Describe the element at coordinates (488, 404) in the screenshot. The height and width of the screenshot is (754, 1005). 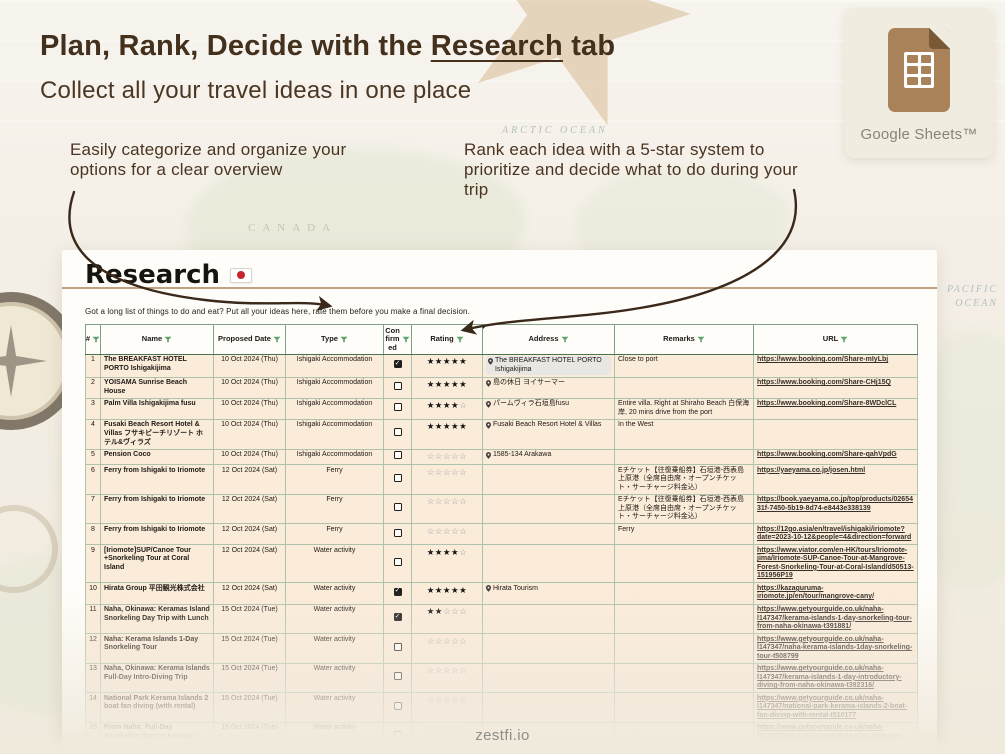
I see `map-pin-icon` at that location.